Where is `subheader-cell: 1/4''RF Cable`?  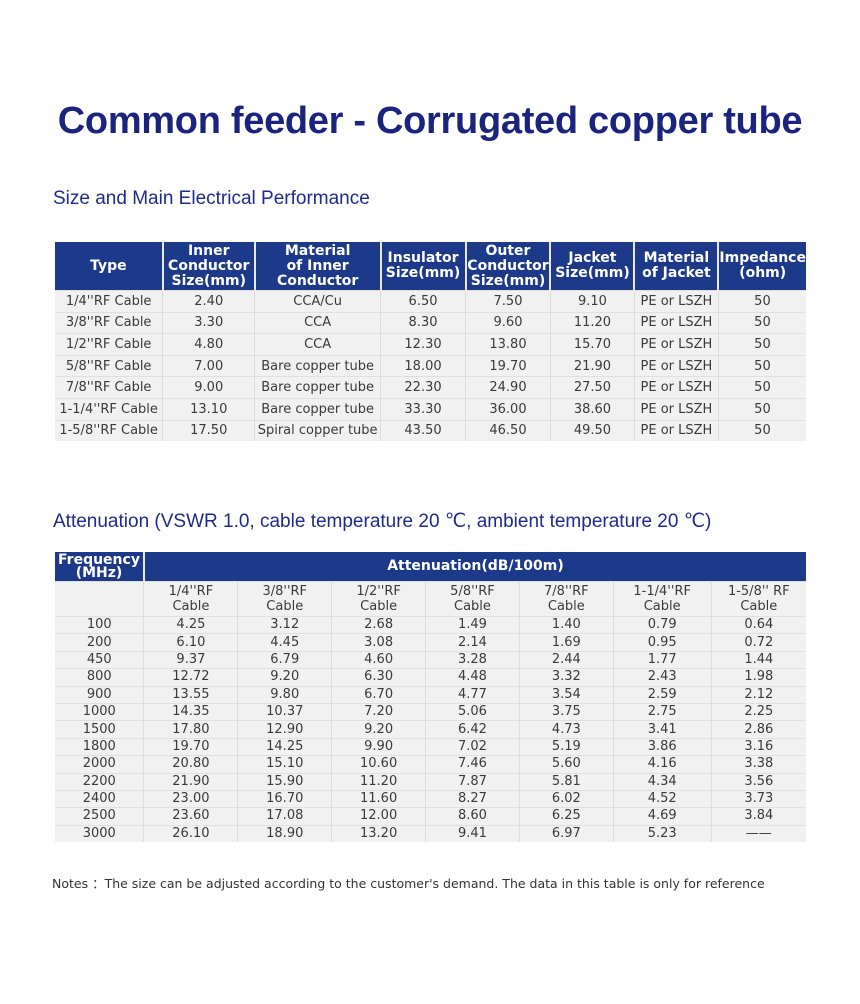
subheader-cell: 1/4''RF Cable is located at coordinates (191, 599).